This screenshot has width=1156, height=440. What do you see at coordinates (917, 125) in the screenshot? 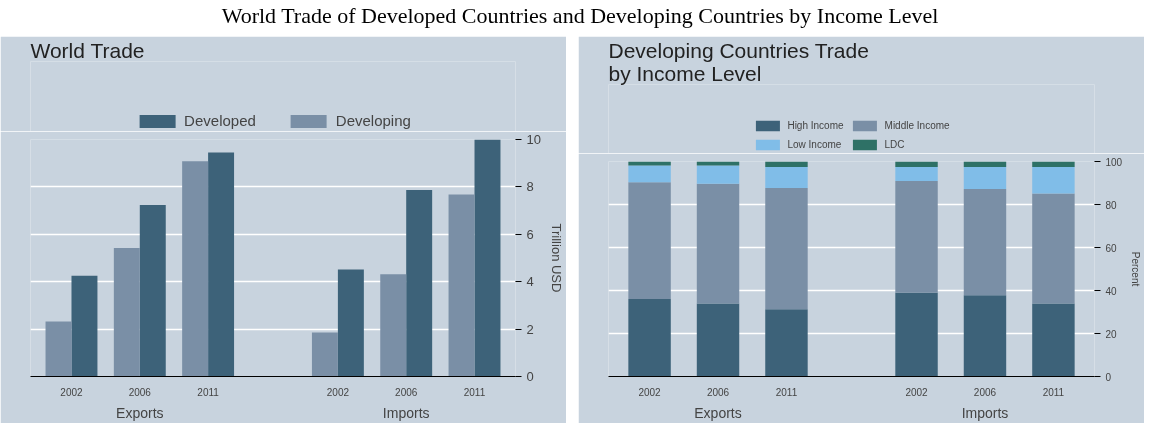
I see `legend-label: Middle Income` at bounding box center [917, 125].